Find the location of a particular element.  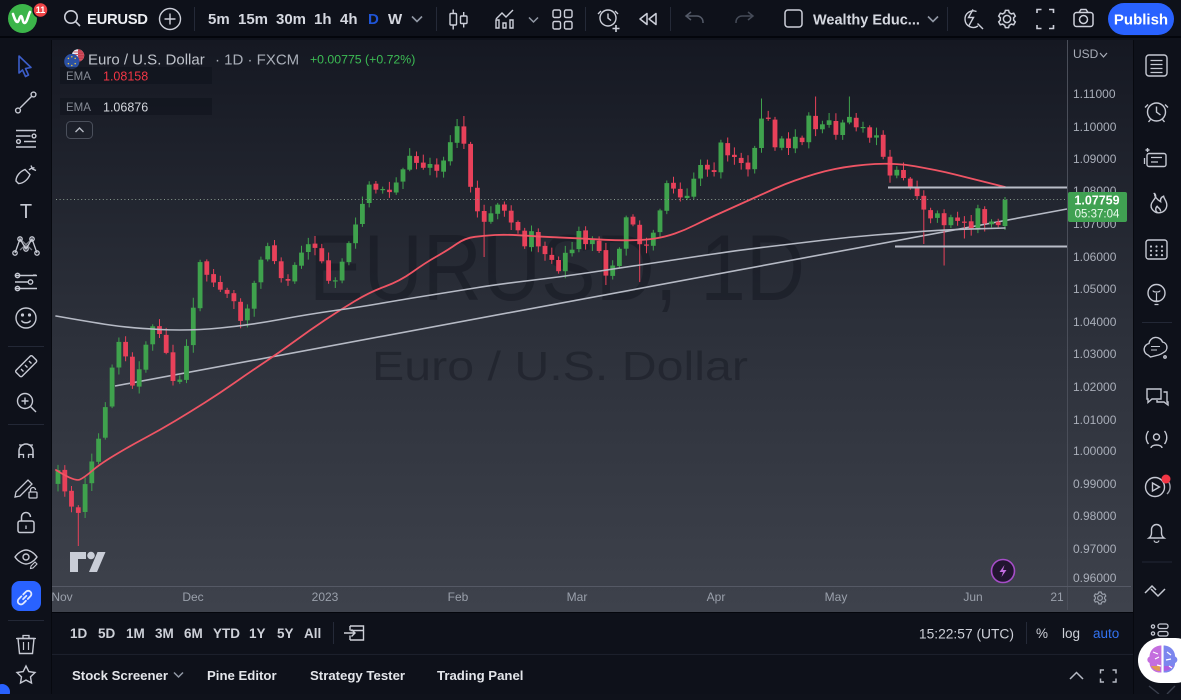

svg-text: 1.06000 is located at coordinates (1095, 257).